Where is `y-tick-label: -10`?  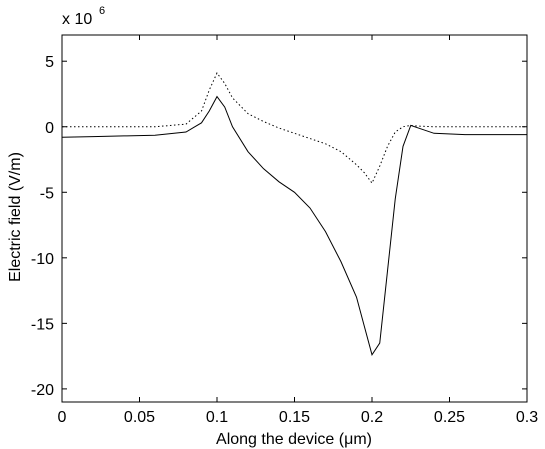 y-tick-label: -10 is located at coordinates (42, 259).